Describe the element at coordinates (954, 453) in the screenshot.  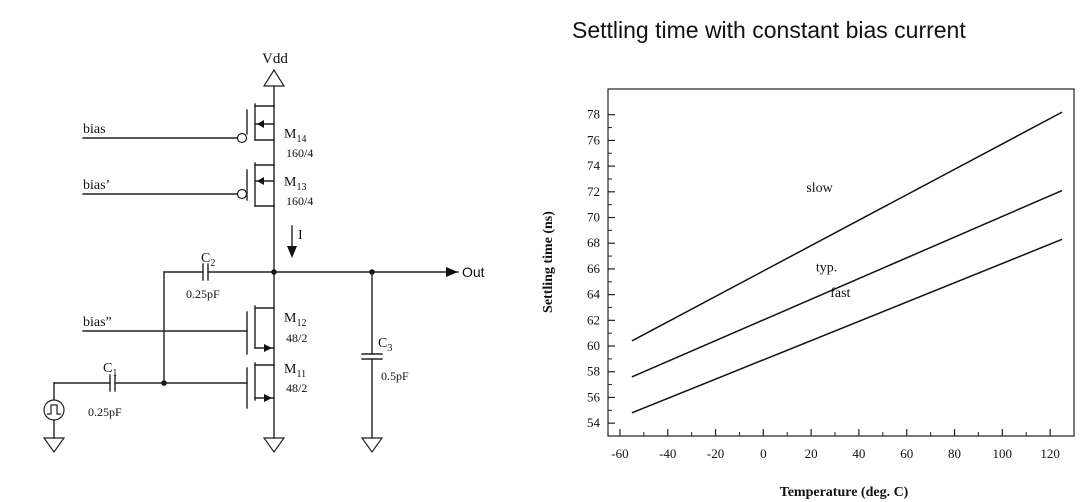
I see `x-tick-label: 80` at that location.